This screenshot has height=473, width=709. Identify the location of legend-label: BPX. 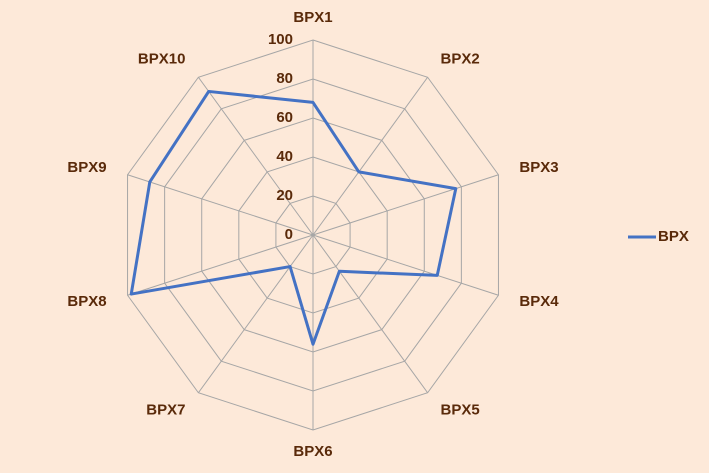
(673, 236).